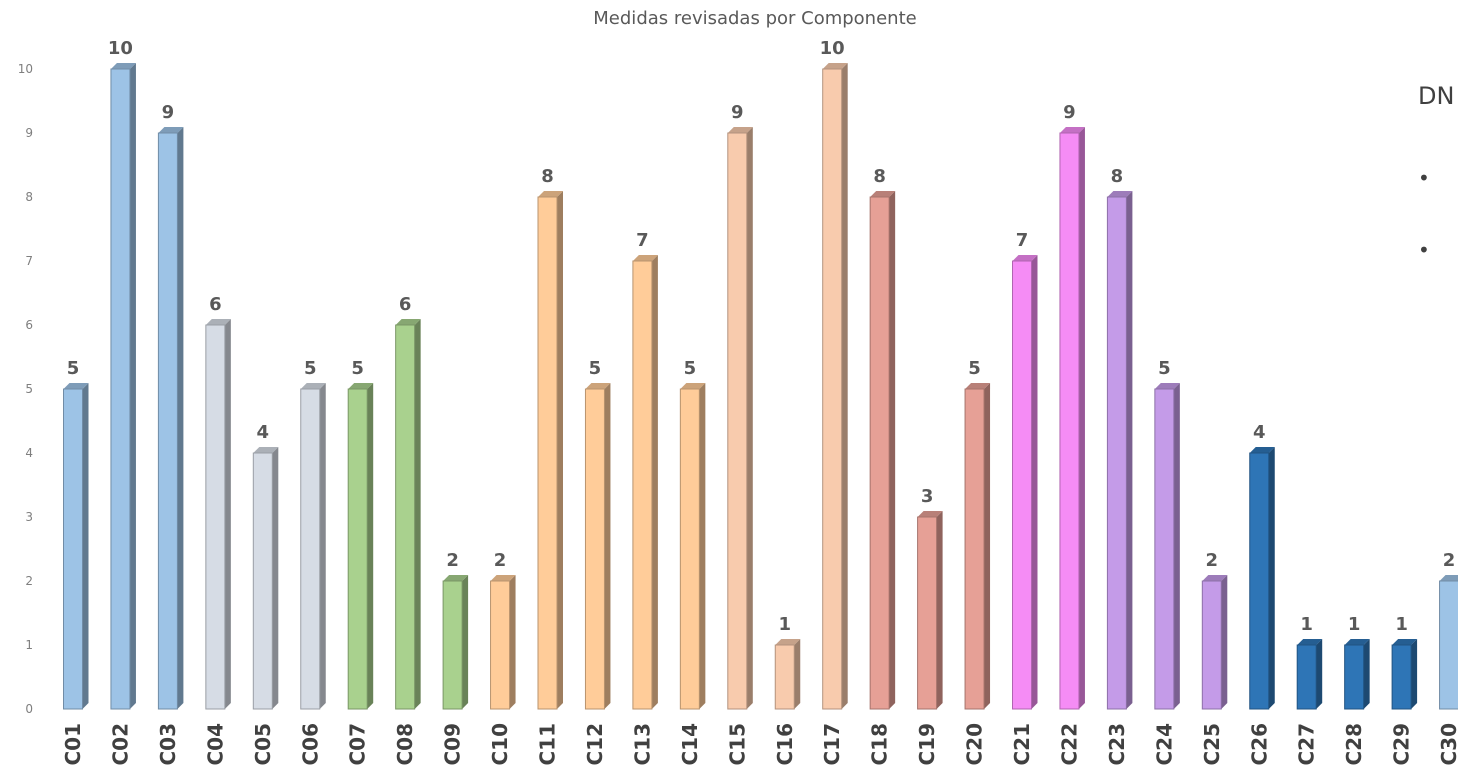 The height and width of the screenshot is (777, 1458). What do you see at coordinates (29, 709) in the screenshot?
I see `y-tick-label: 0` at bounding box center [29, 709].